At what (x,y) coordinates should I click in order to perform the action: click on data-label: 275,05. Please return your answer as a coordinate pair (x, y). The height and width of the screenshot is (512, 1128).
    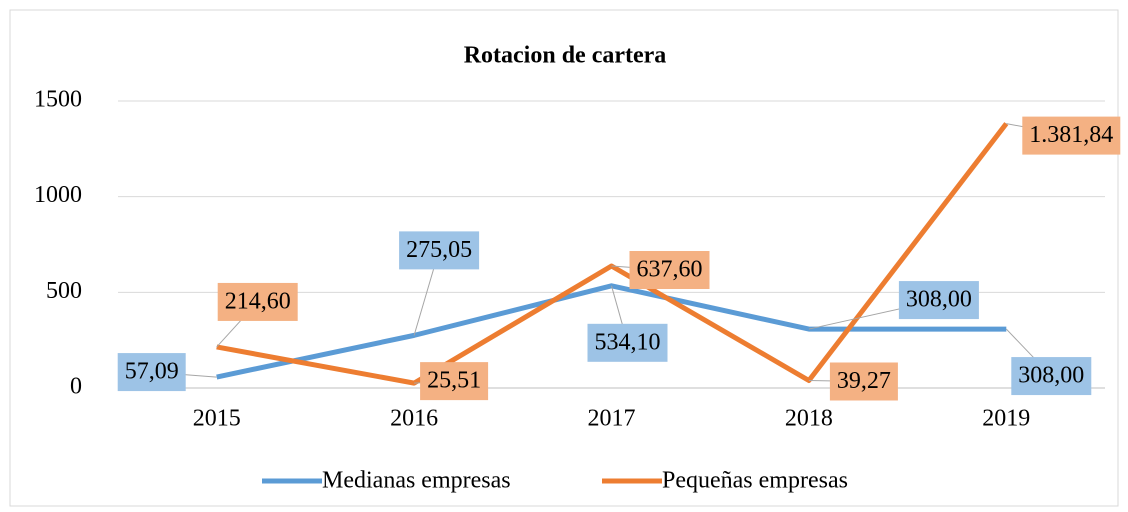
    Looking at the image, I should click on (439, 250).